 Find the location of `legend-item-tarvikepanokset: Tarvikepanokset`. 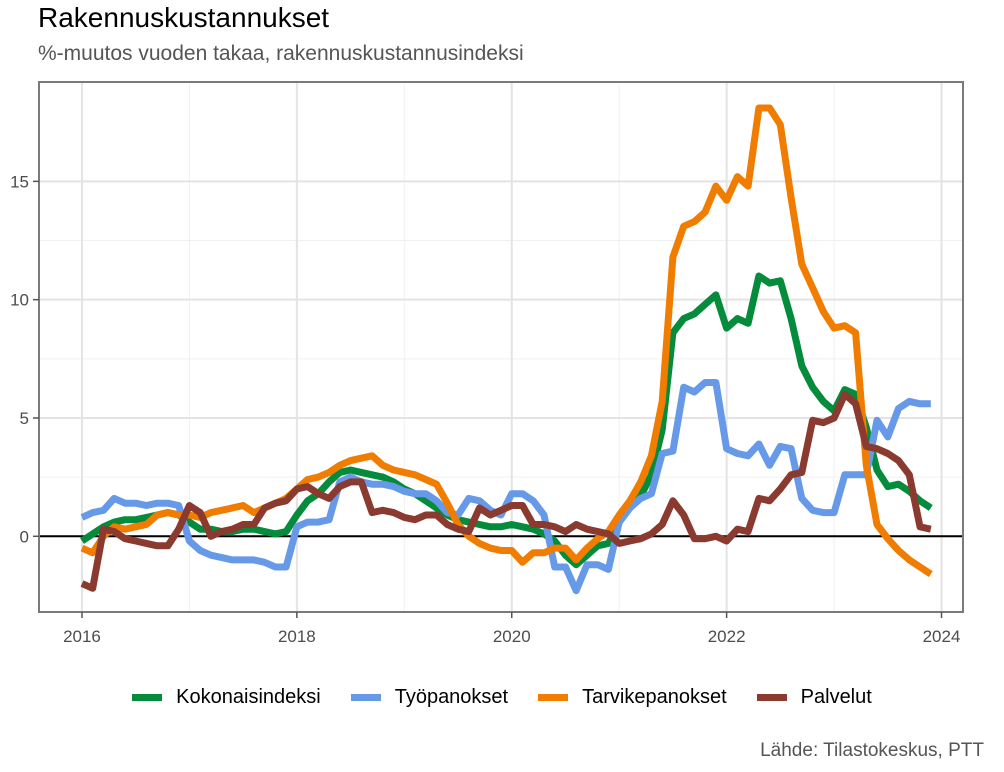

legend-item-tarvikepanokset: Tarvikepanokset is located at coordinates (632, 697).